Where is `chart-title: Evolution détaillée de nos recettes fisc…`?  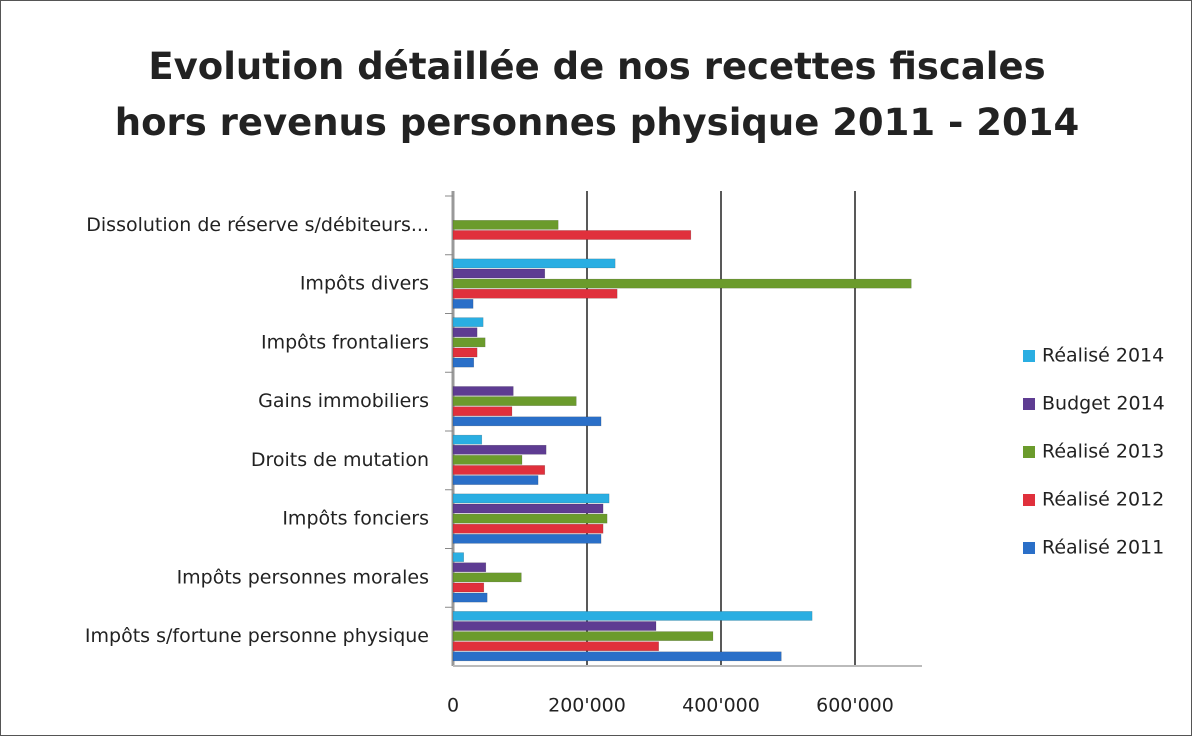 chart-title: Evolution détaillée de nos recettes fisc… is located at coordinates (597, 94).